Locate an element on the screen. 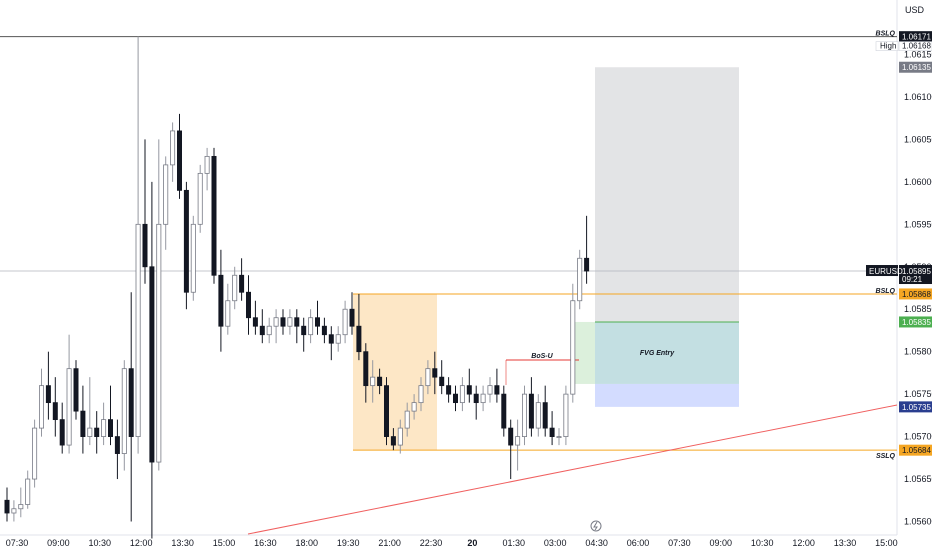  high-tag-bg is located at coordinates (887, 46).